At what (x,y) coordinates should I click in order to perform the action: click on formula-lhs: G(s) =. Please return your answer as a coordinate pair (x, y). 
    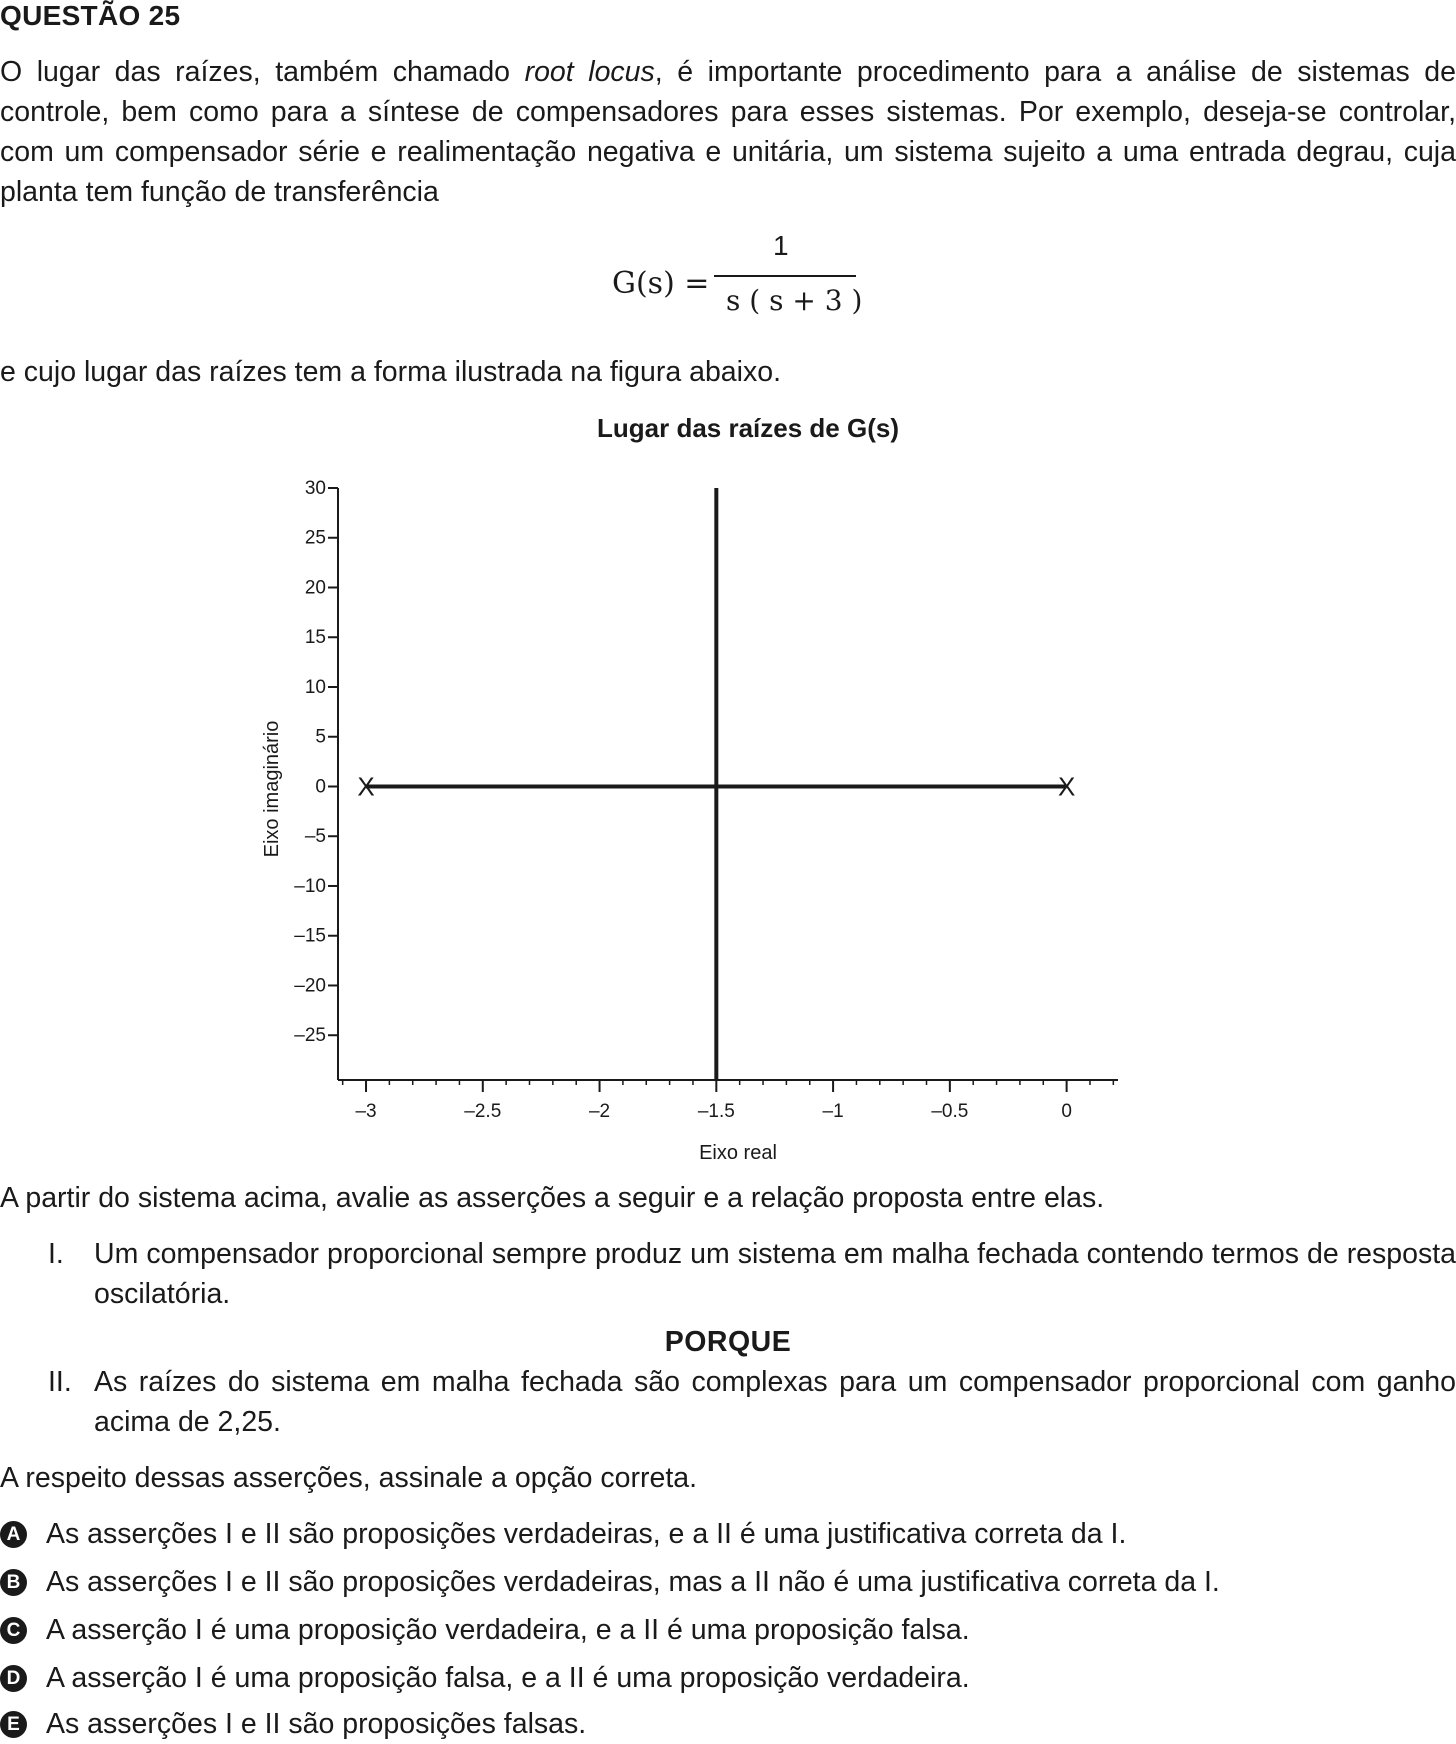
    Looking at the image, I should click on (661, 283).